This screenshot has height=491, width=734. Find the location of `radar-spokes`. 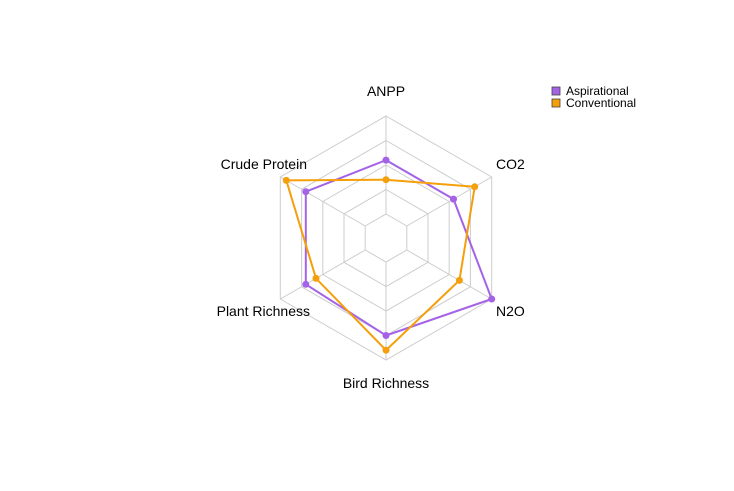

radar-spokes is located at coordinates (386, 238).